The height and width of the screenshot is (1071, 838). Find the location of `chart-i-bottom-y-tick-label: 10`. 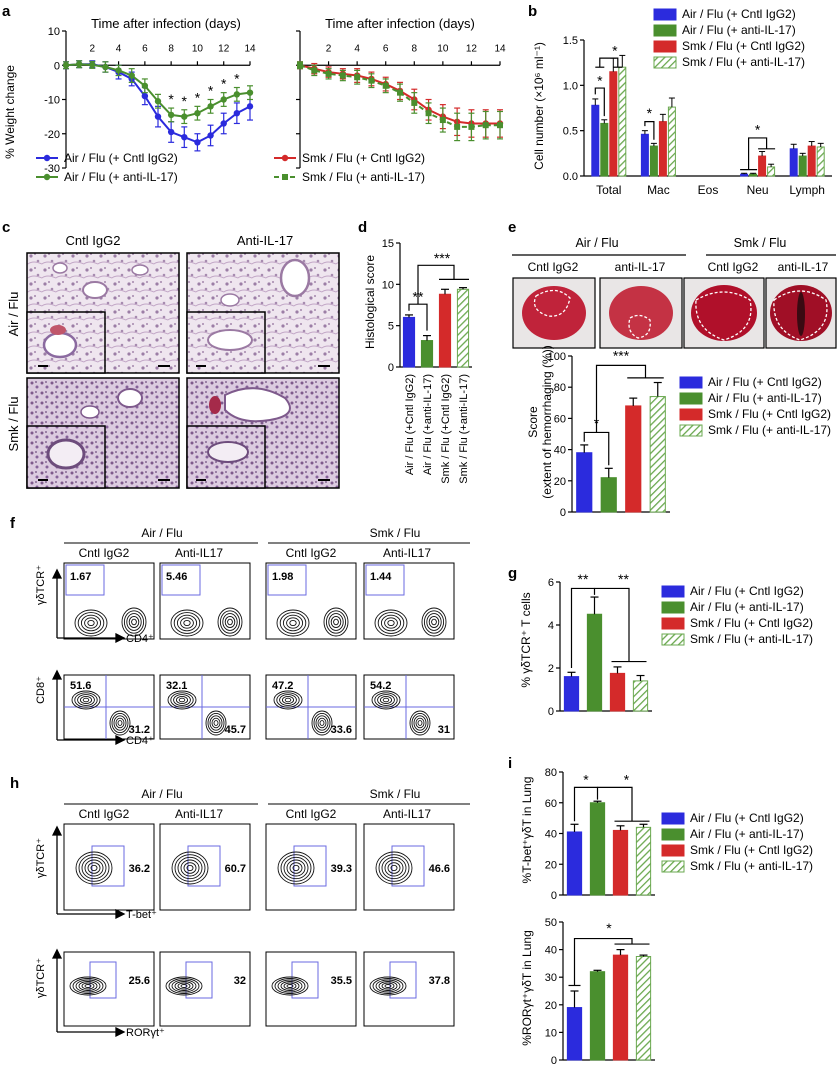

chart-i-bottom-y-tick-label: 10 is located at coordinates (551, 1033).